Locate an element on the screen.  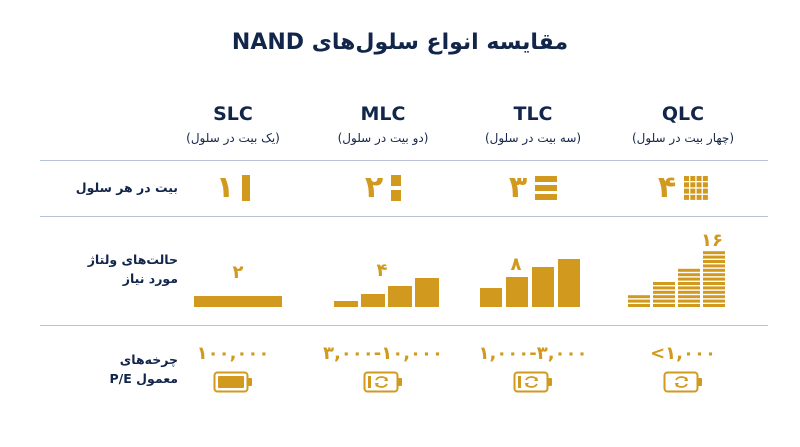
voltage-states-mlc: ۴ is located at coordinates (383, 266).